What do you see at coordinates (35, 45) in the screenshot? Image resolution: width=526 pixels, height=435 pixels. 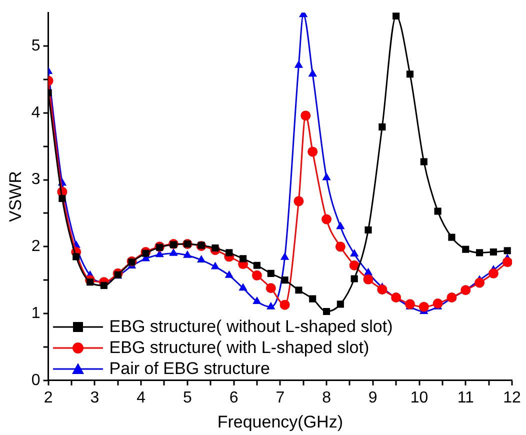 I see `y-tick-label: 5` at bounding box center [35, 45].